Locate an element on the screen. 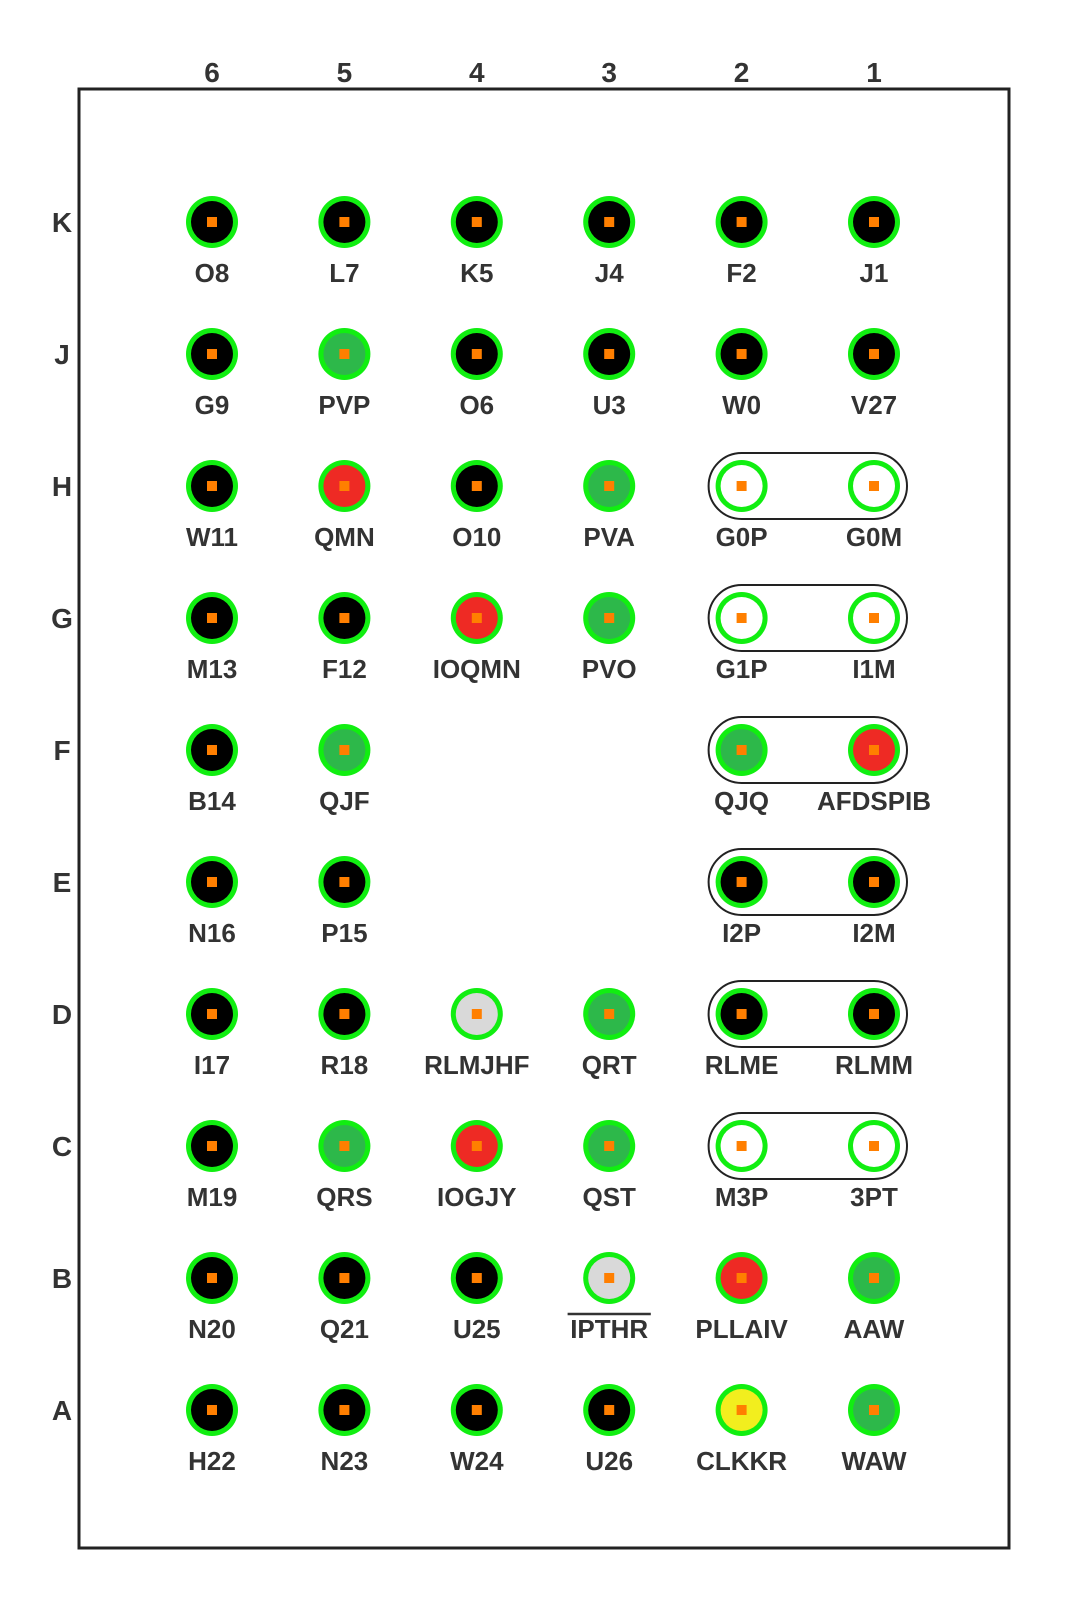 The height and width of the screenshot is (1610, 1066). pin-label: M19 is located at coordinates (212, 1197).